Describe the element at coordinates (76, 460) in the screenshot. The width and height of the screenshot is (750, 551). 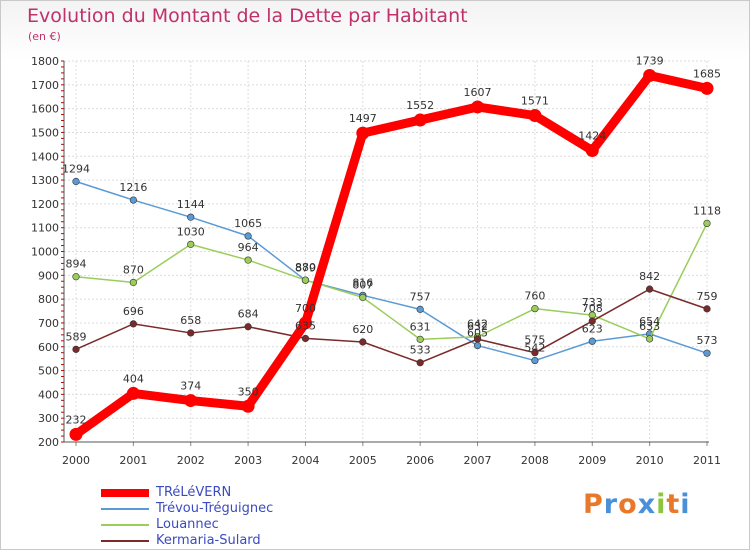
I see `x-tick-label: 2000` at that location.